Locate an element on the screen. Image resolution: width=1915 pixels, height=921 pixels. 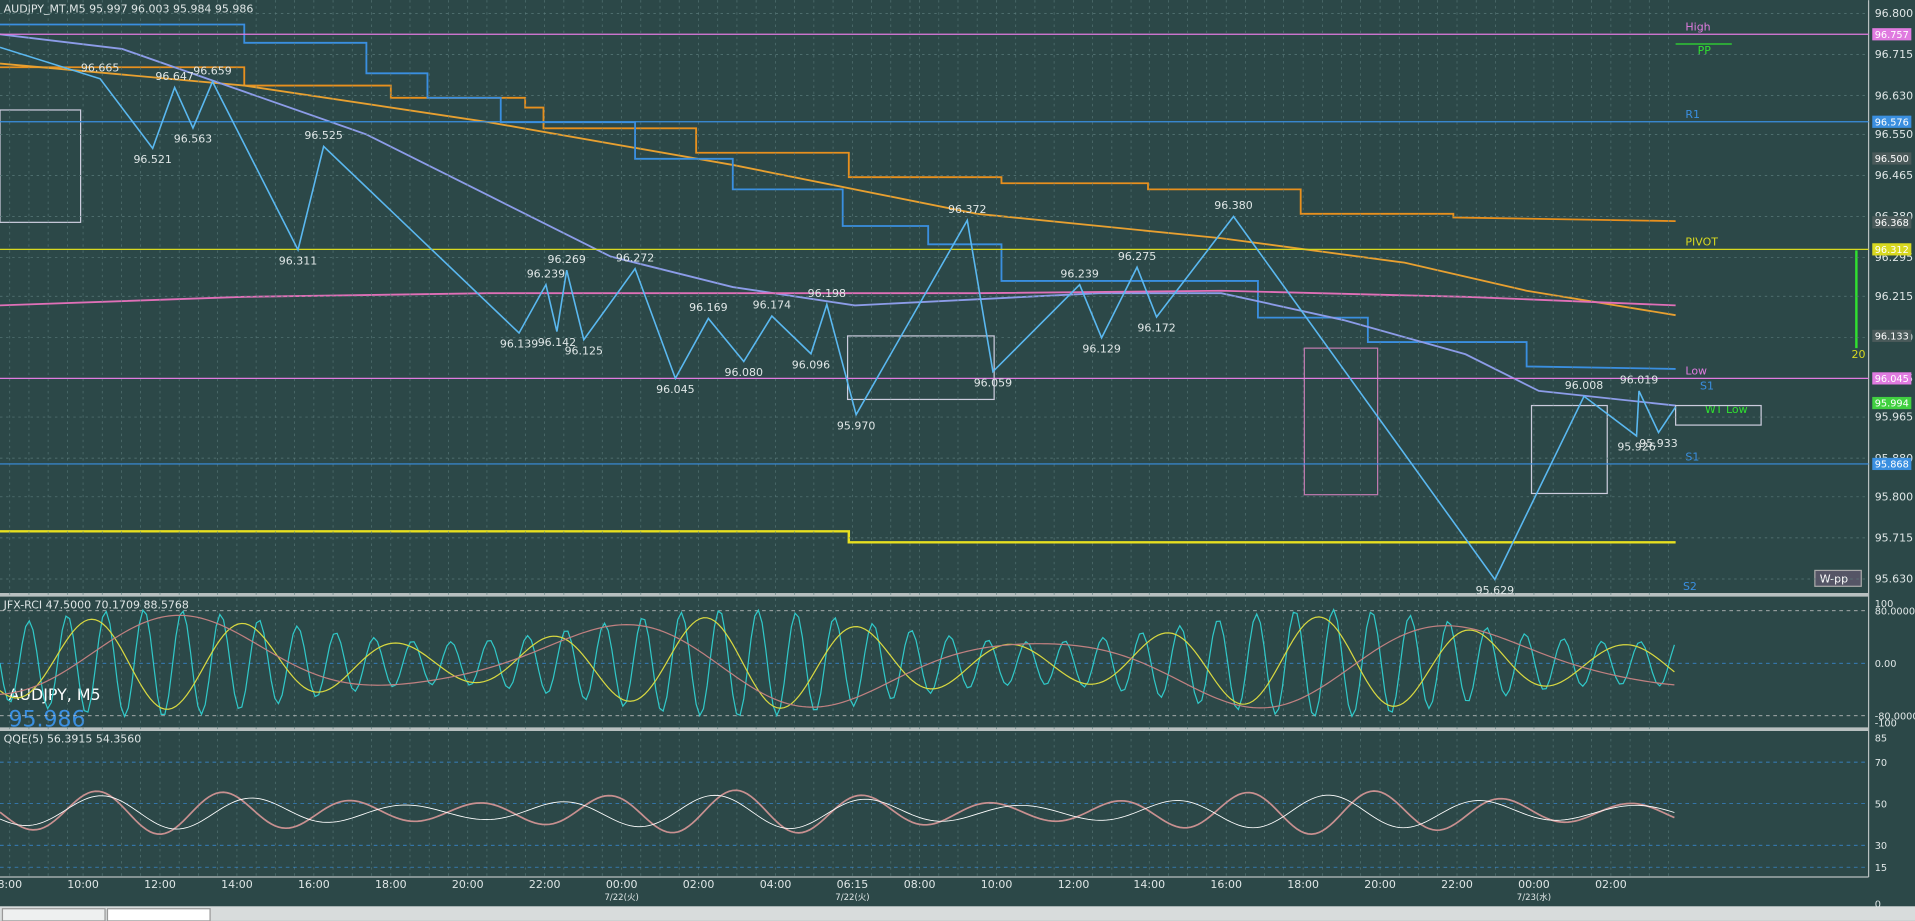
price-annotation: 95.926 is located at coordinates (1636, 447).